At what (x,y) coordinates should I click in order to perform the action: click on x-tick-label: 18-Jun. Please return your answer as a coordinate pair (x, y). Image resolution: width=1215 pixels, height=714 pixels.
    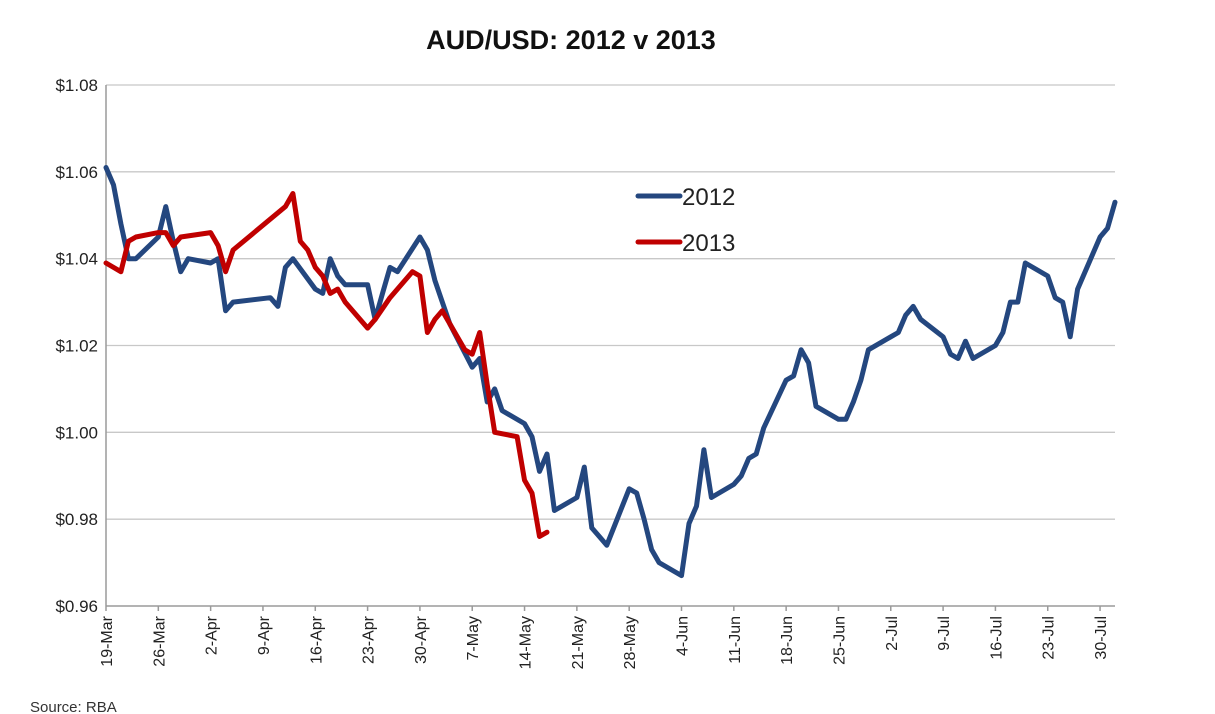
    Looking at the image, I should click on (787, 640).